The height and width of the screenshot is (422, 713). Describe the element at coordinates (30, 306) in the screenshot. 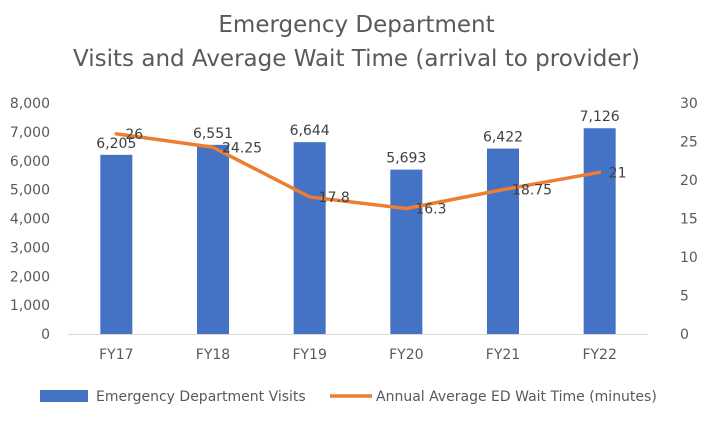

I see `y-left-tick-label: 1,000` at that location.